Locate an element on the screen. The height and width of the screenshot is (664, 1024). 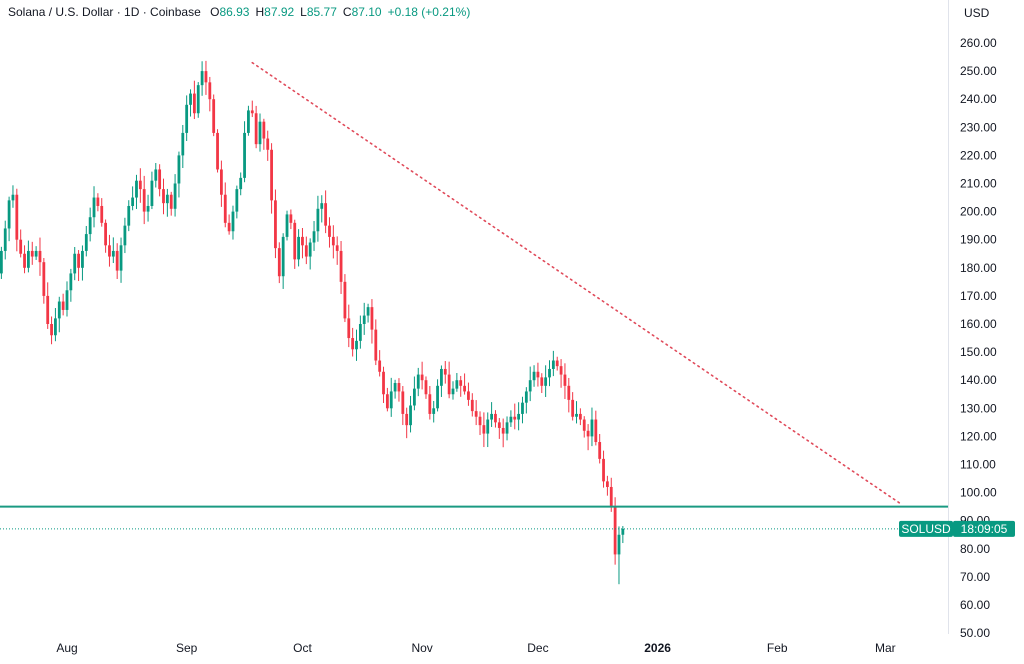
high-label: H is located at coordinates (260, 12).